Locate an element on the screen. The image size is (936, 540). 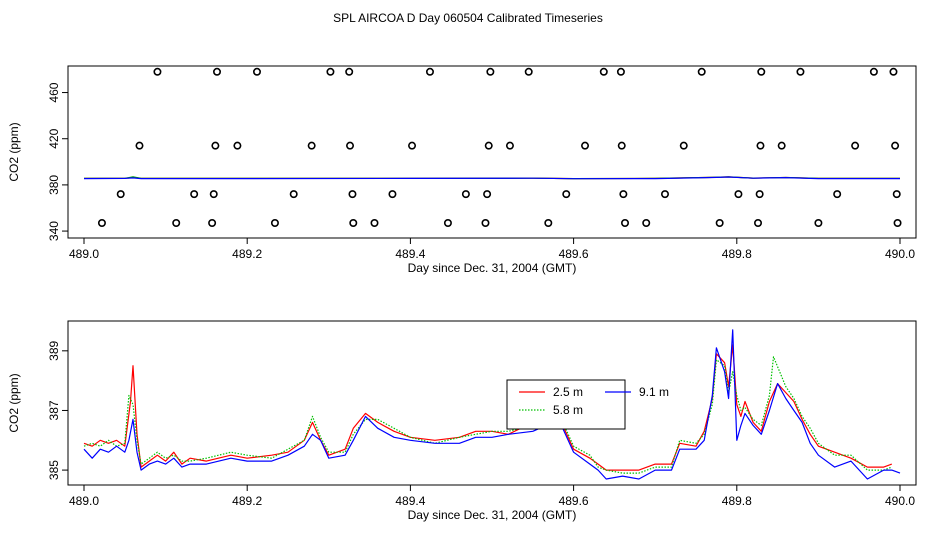
y-tick-label: 380 is located at coordinates (54, 185).